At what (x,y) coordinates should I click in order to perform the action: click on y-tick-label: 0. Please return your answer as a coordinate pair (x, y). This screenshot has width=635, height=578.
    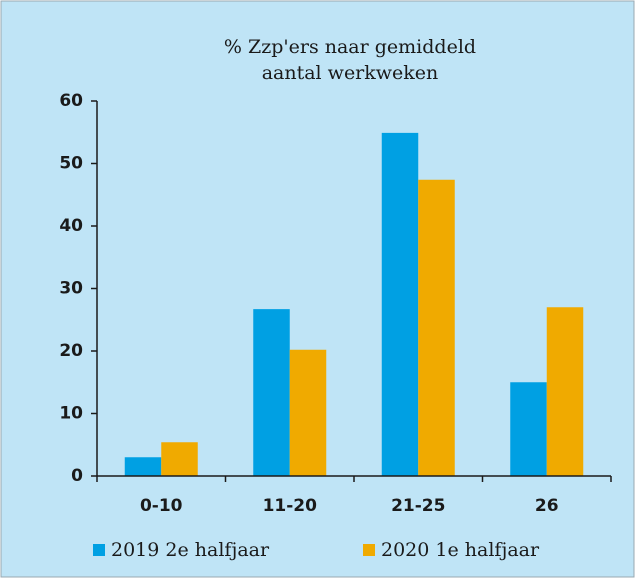
    Looking at the image, I should click on (77, 476).